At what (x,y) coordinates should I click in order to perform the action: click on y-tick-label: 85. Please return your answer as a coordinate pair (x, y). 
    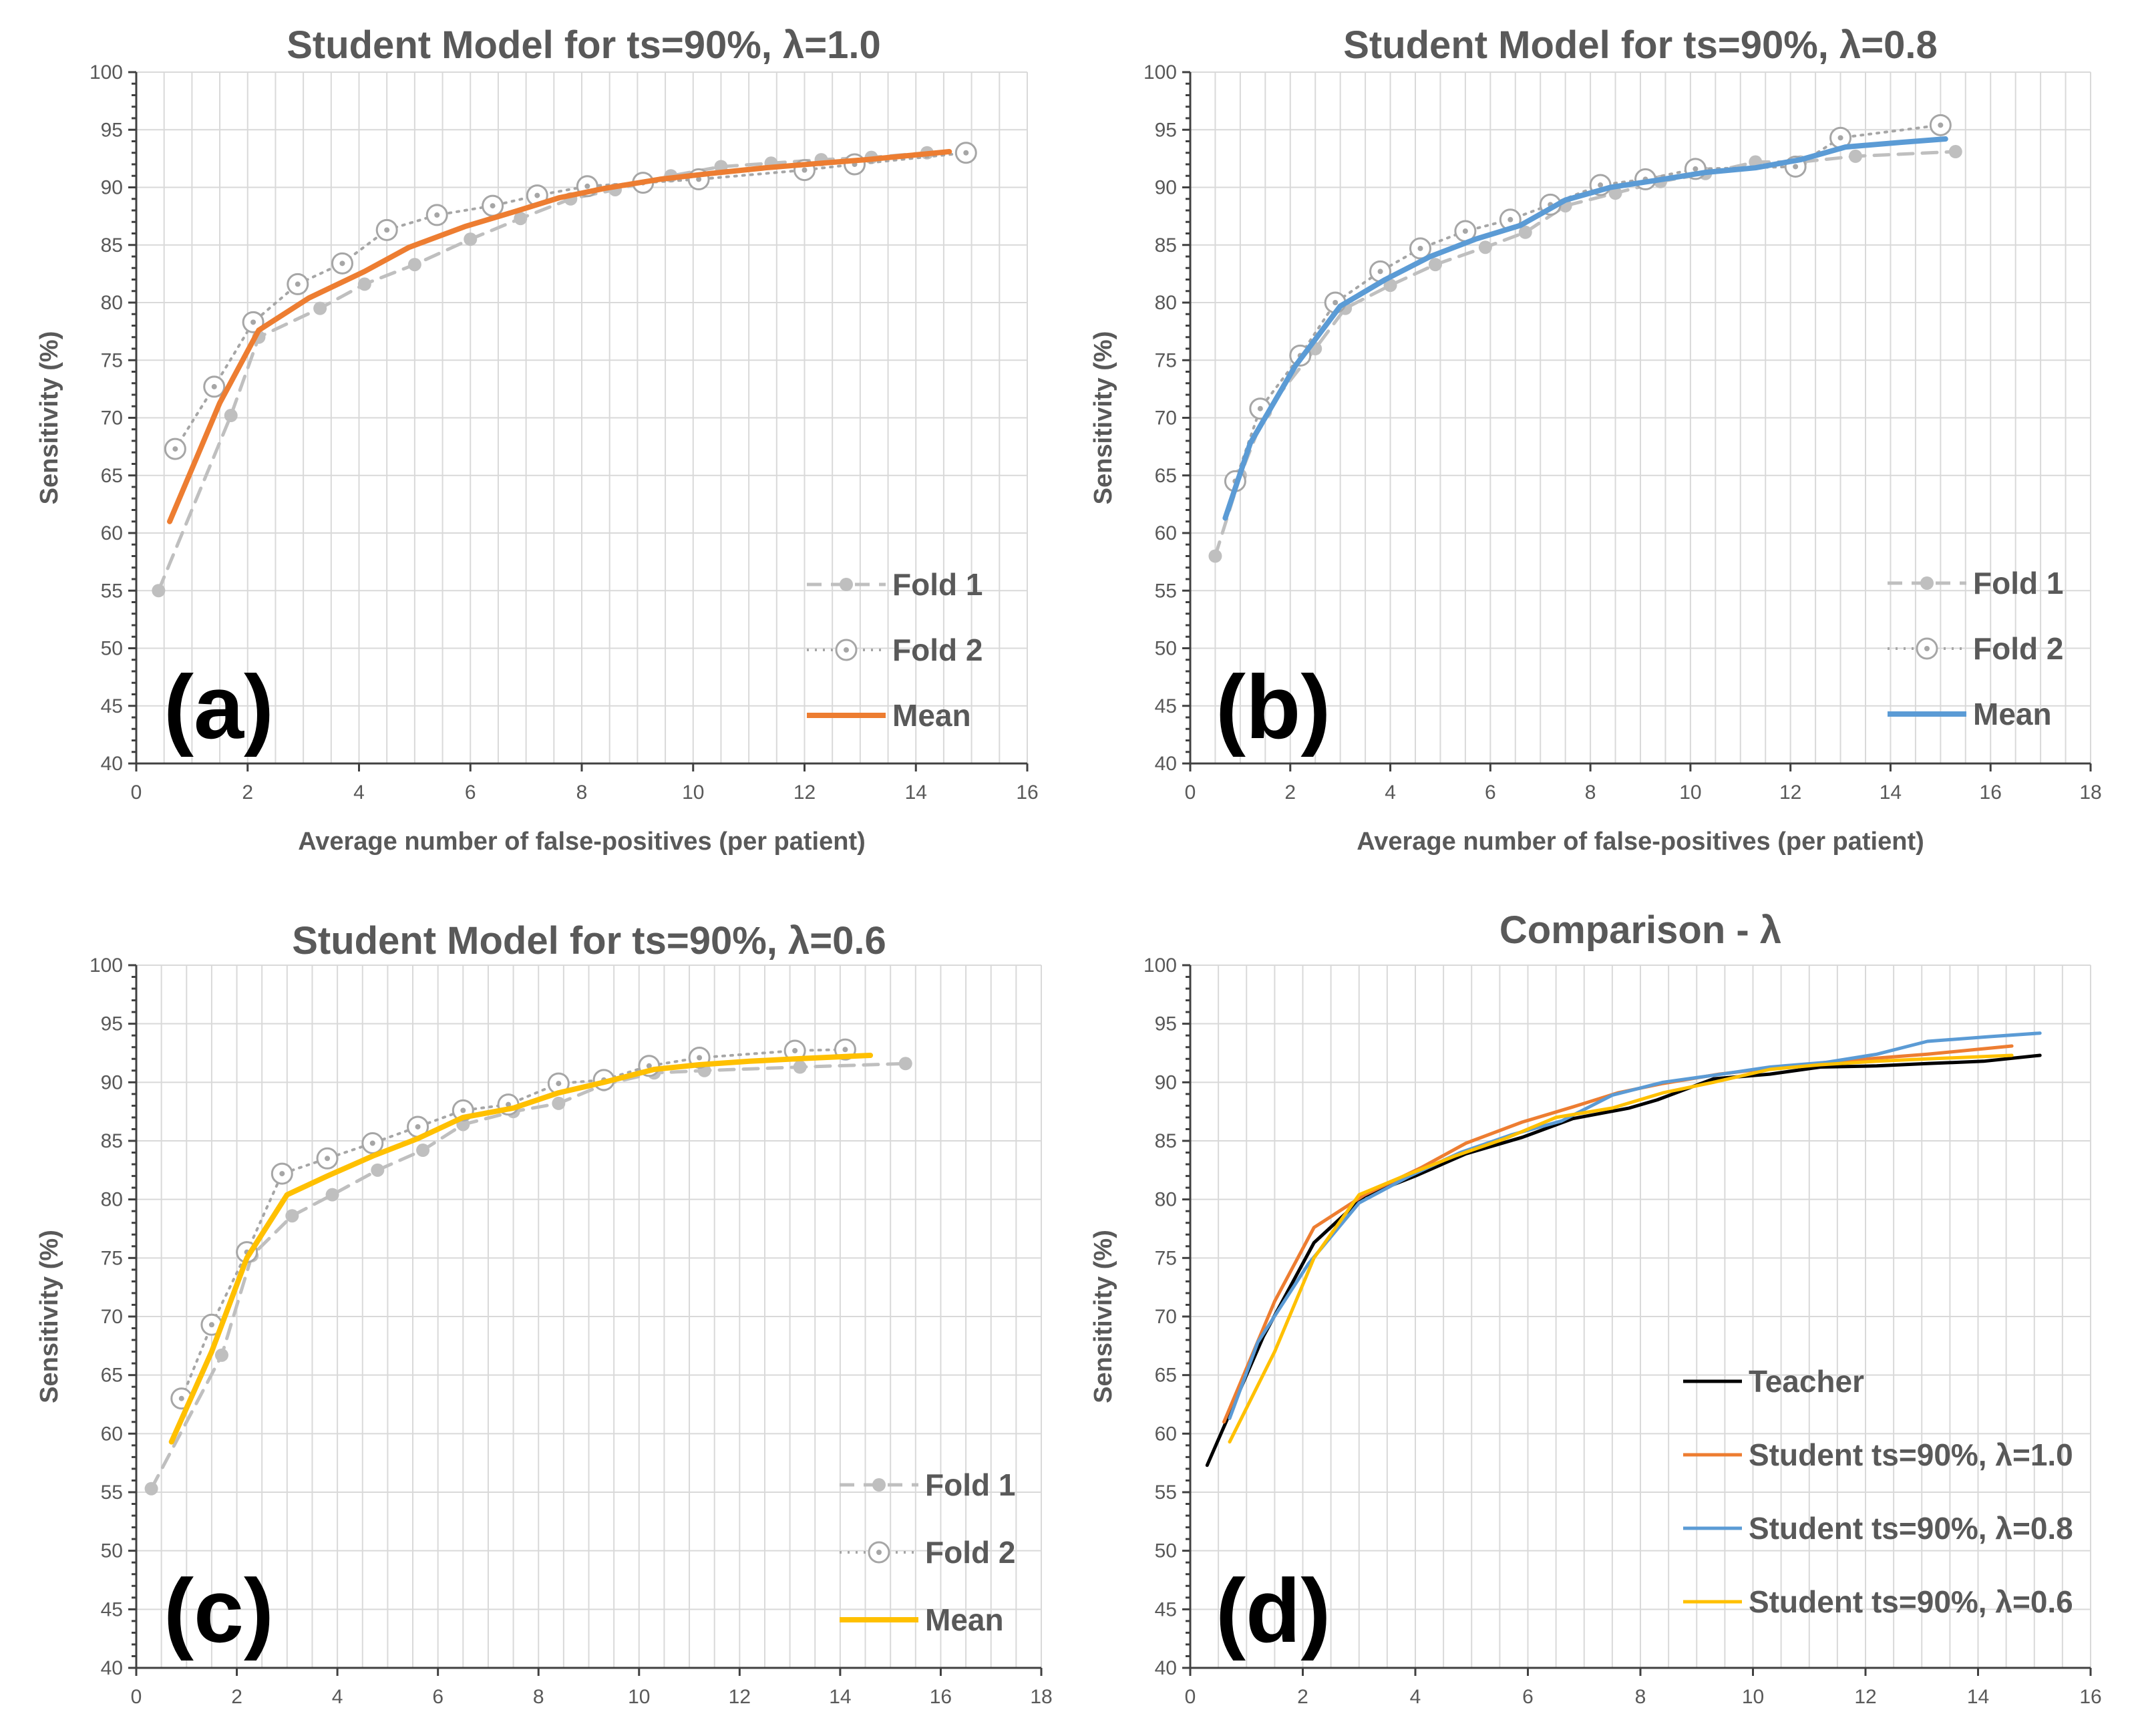
    Looking at the image, I should click on (112, 245).